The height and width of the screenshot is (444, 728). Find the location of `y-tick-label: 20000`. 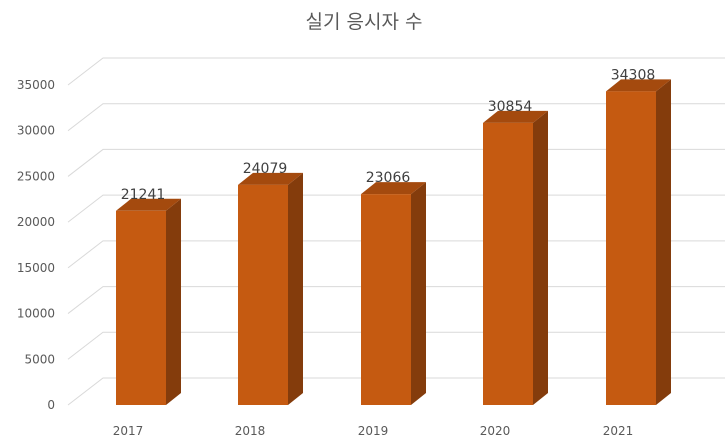

y-tick-label: 20000 is located at coordinates (36, 222).